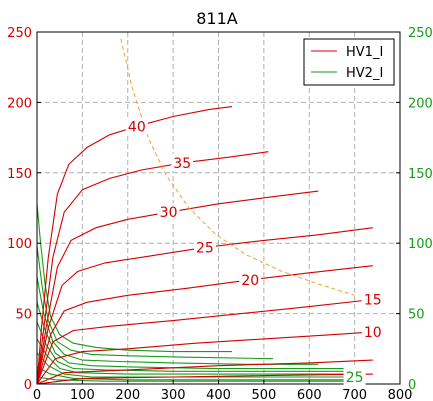  What do you see at coordinates (23, 315) in the screenshot?
I see `y-left-tick-label: 50` at bounding box center [23, 315].